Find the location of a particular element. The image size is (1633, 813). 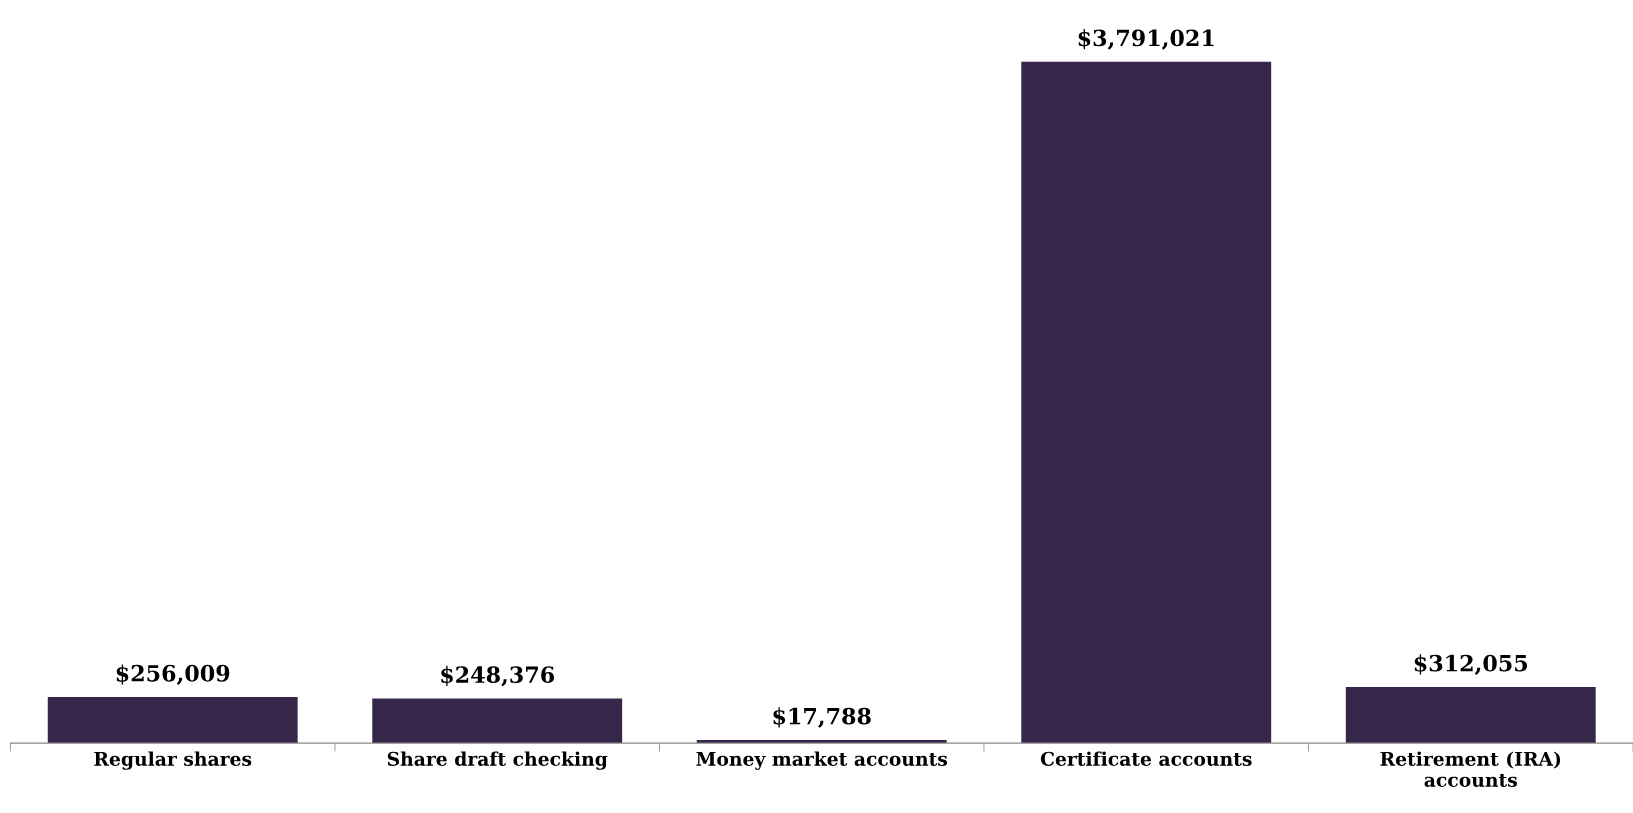

x-tick-label: Money market accounts is located at coordinates (822, 760).